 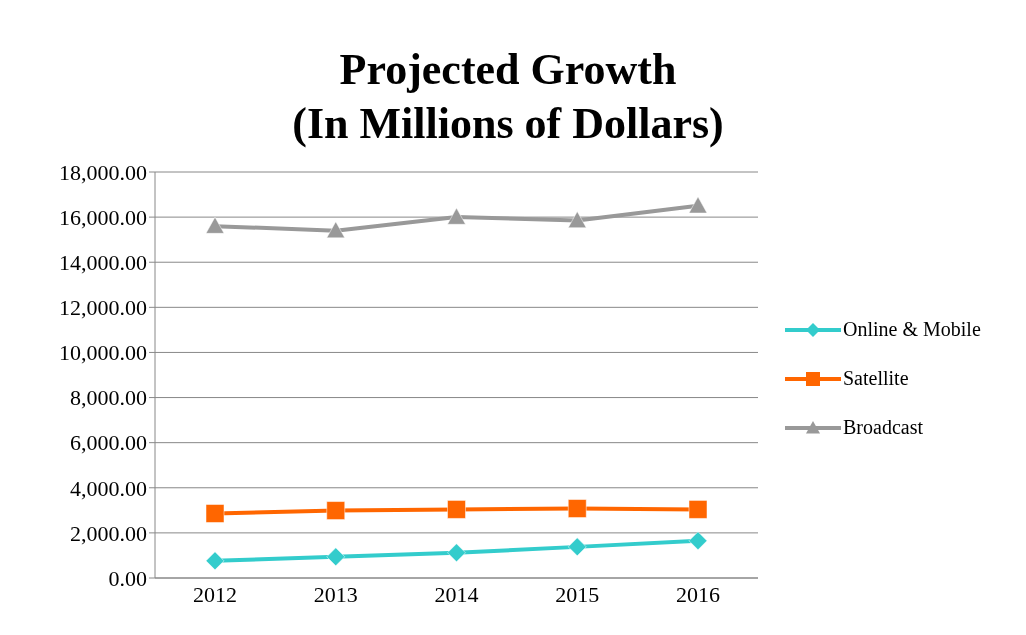 What do you see at coordinates (698, 594) in the screenshot?
I see `x-tick-label: 2016` at bounding box center [698, 594].